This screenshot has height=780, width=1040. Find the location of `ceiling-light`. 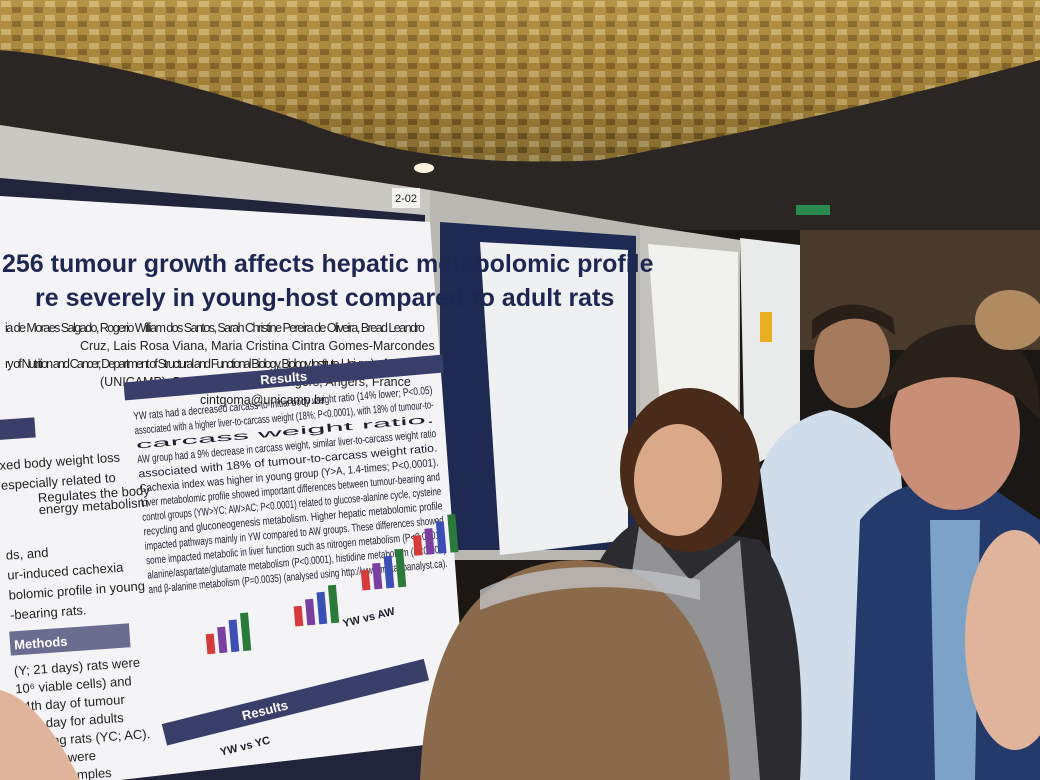

ceiling-light is located at coordinates (424, 168).